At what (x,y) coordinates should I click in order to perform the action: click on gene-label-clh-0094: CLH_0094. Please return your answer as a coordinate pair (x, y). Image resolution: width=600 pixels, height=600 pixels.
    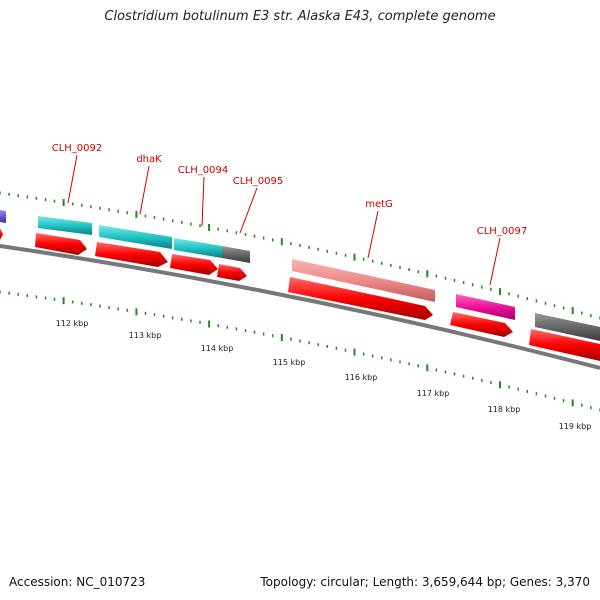
    Looking at the image, I should click on (203, 170).